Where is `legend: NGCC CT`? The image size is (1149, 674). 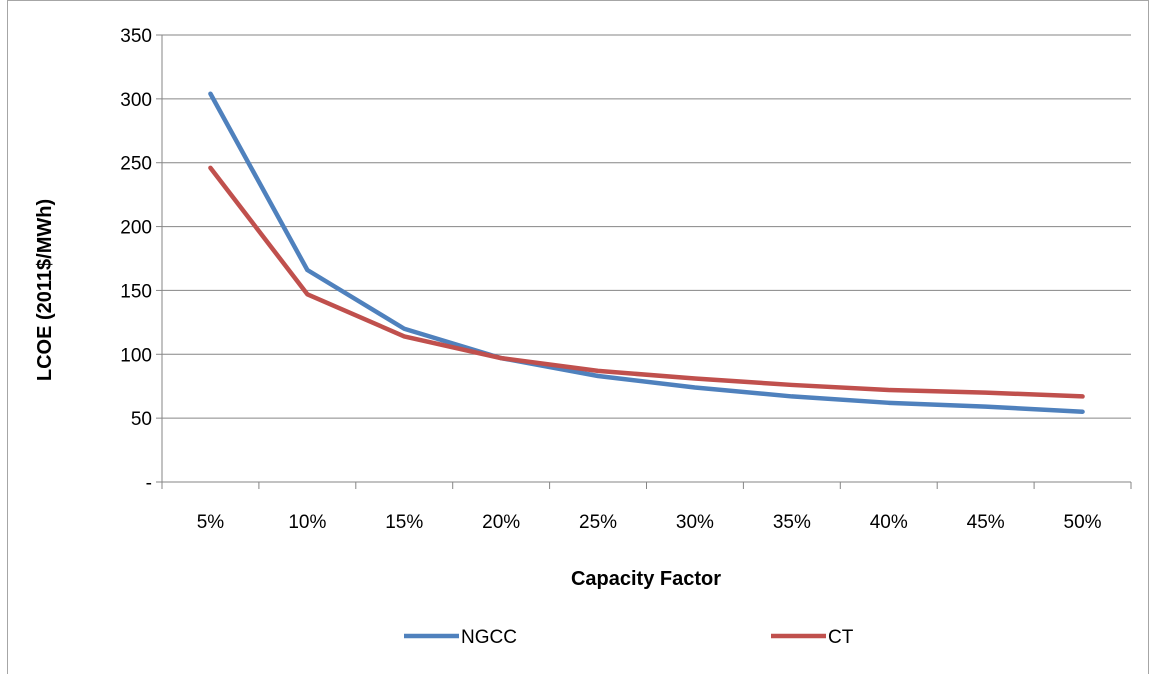
legend: NGCC CT is located at coordinates (629, 637).